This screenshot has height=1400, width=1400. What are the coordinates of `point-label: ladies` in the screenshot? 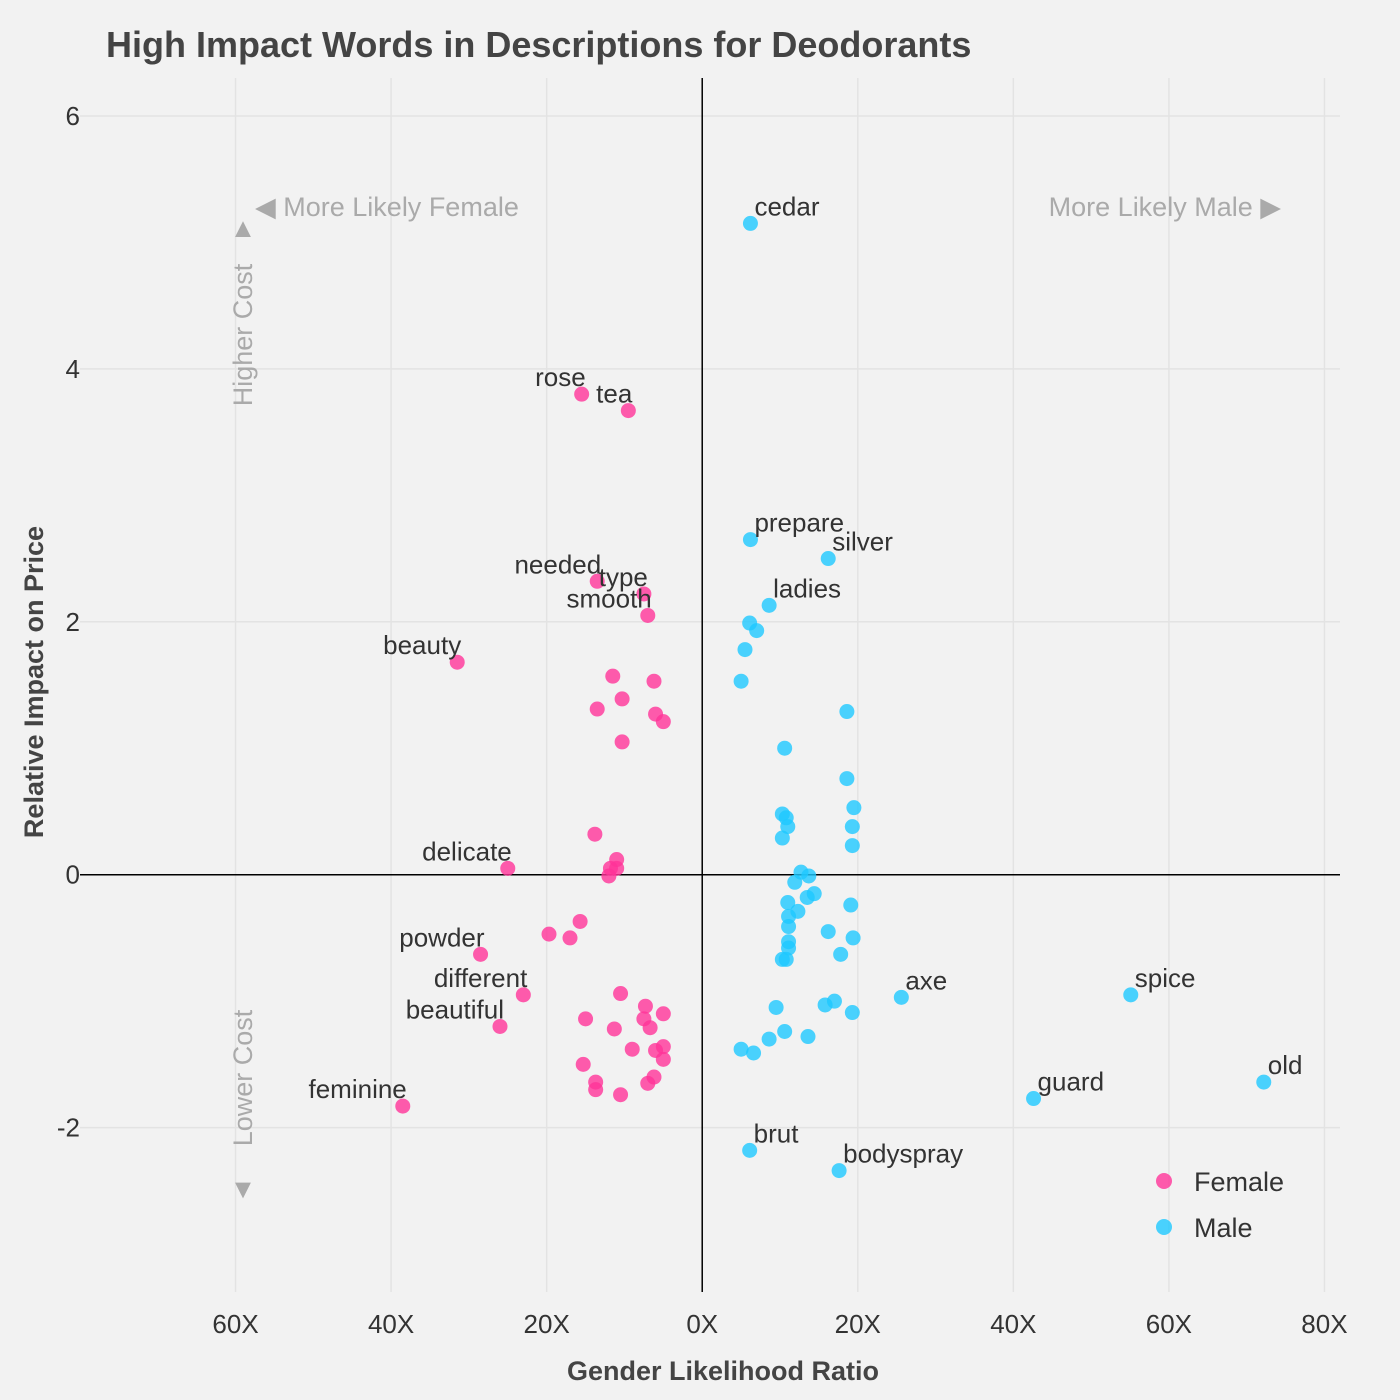 It's located at (807, 588).